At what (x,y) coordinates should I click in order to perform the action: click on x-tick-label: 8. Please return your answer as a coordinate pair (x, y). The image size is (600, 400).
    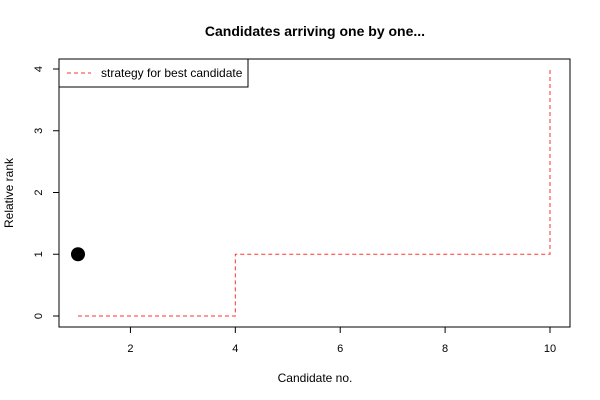
    Looking at the image, I should click on (445, 349).